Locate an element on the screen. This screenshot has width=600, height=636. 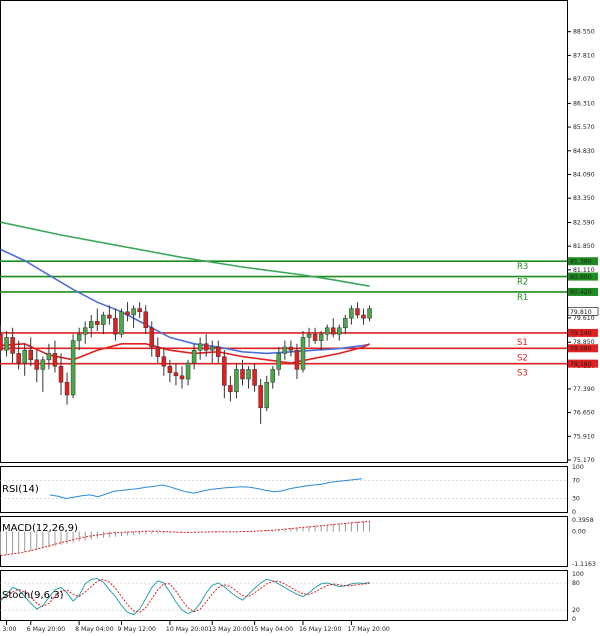
price-tick-label: 76.650 is located at coordinates (584, 413).